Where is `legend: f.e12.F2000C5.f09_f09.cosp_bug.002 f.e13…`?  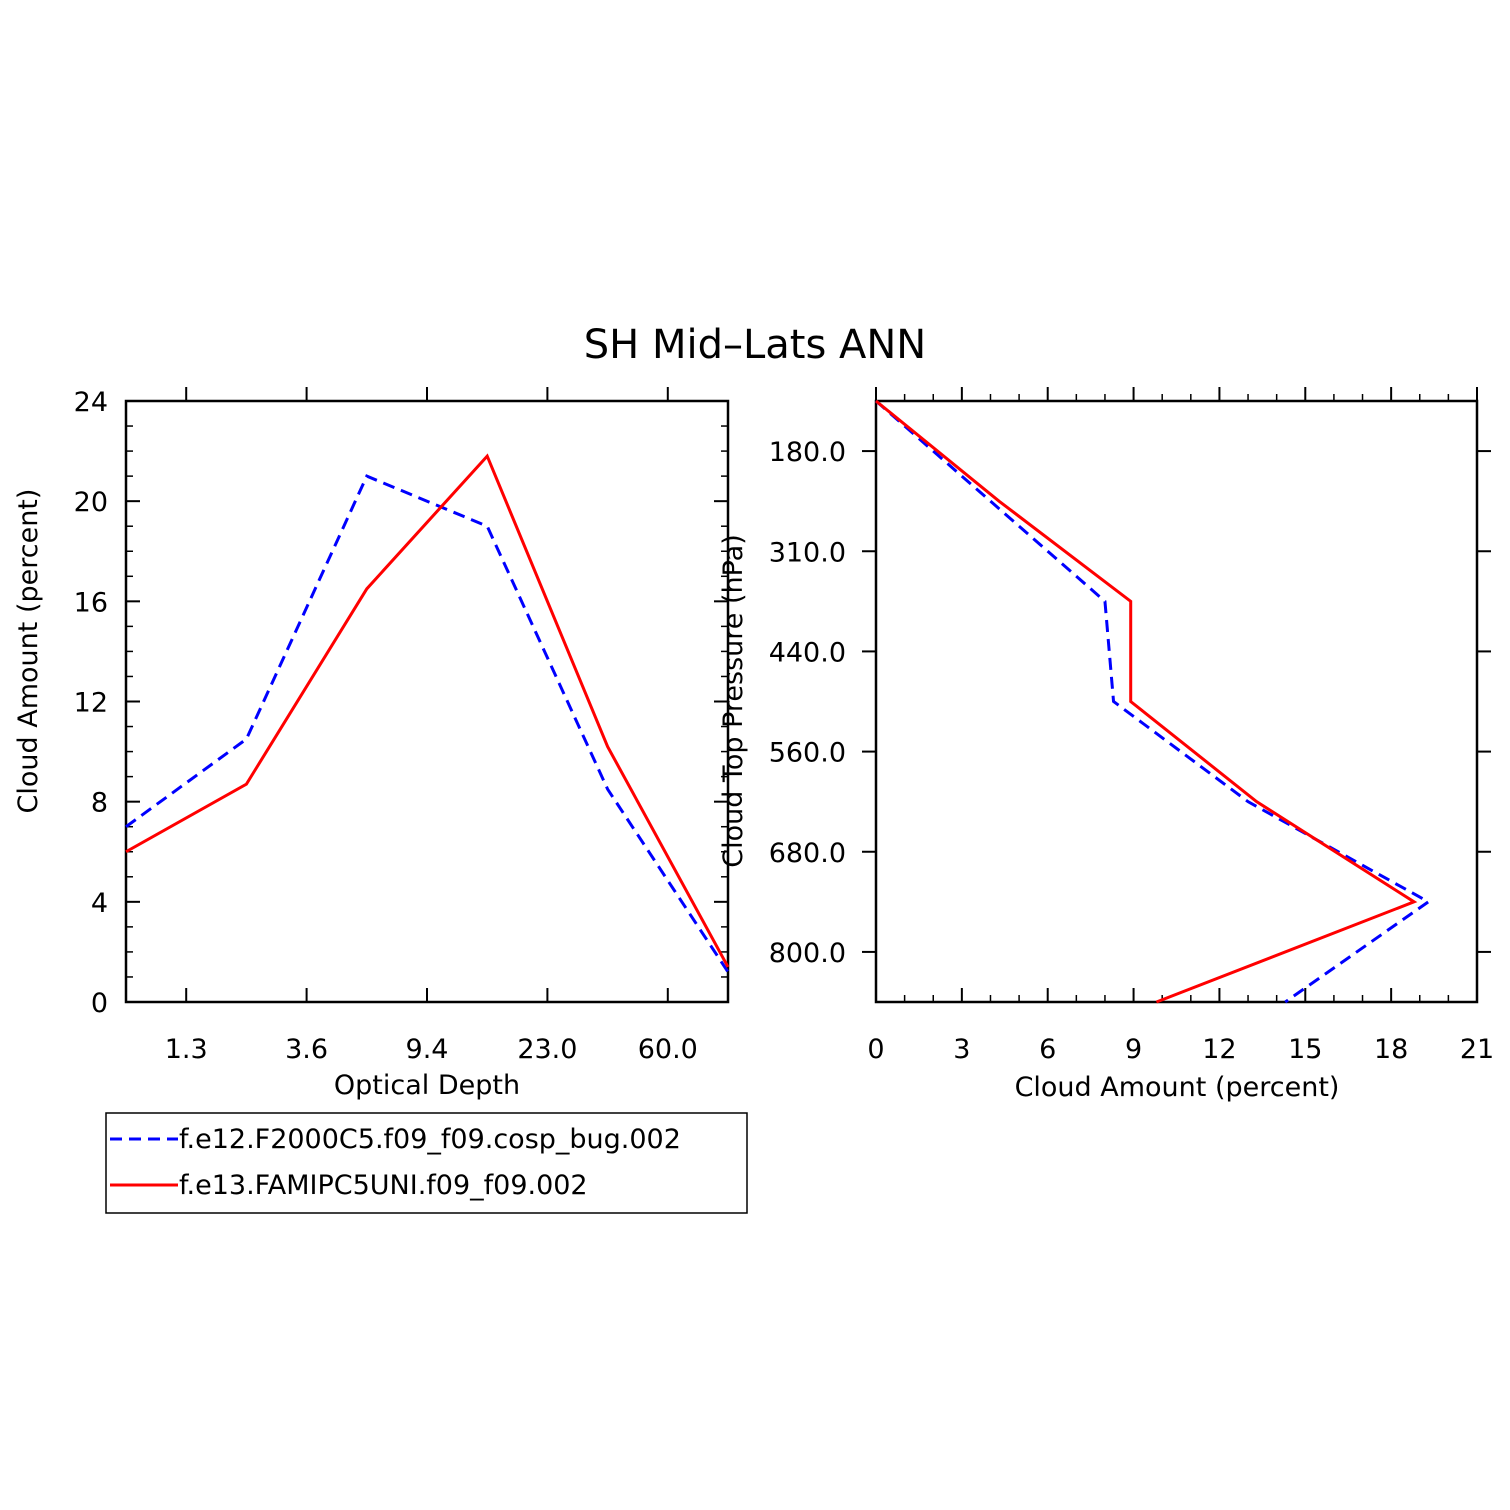 legend: f.e12.F2000C5.f09_f09.cosp_bug.002 f.e13… is located at coordinates (426, 1163).